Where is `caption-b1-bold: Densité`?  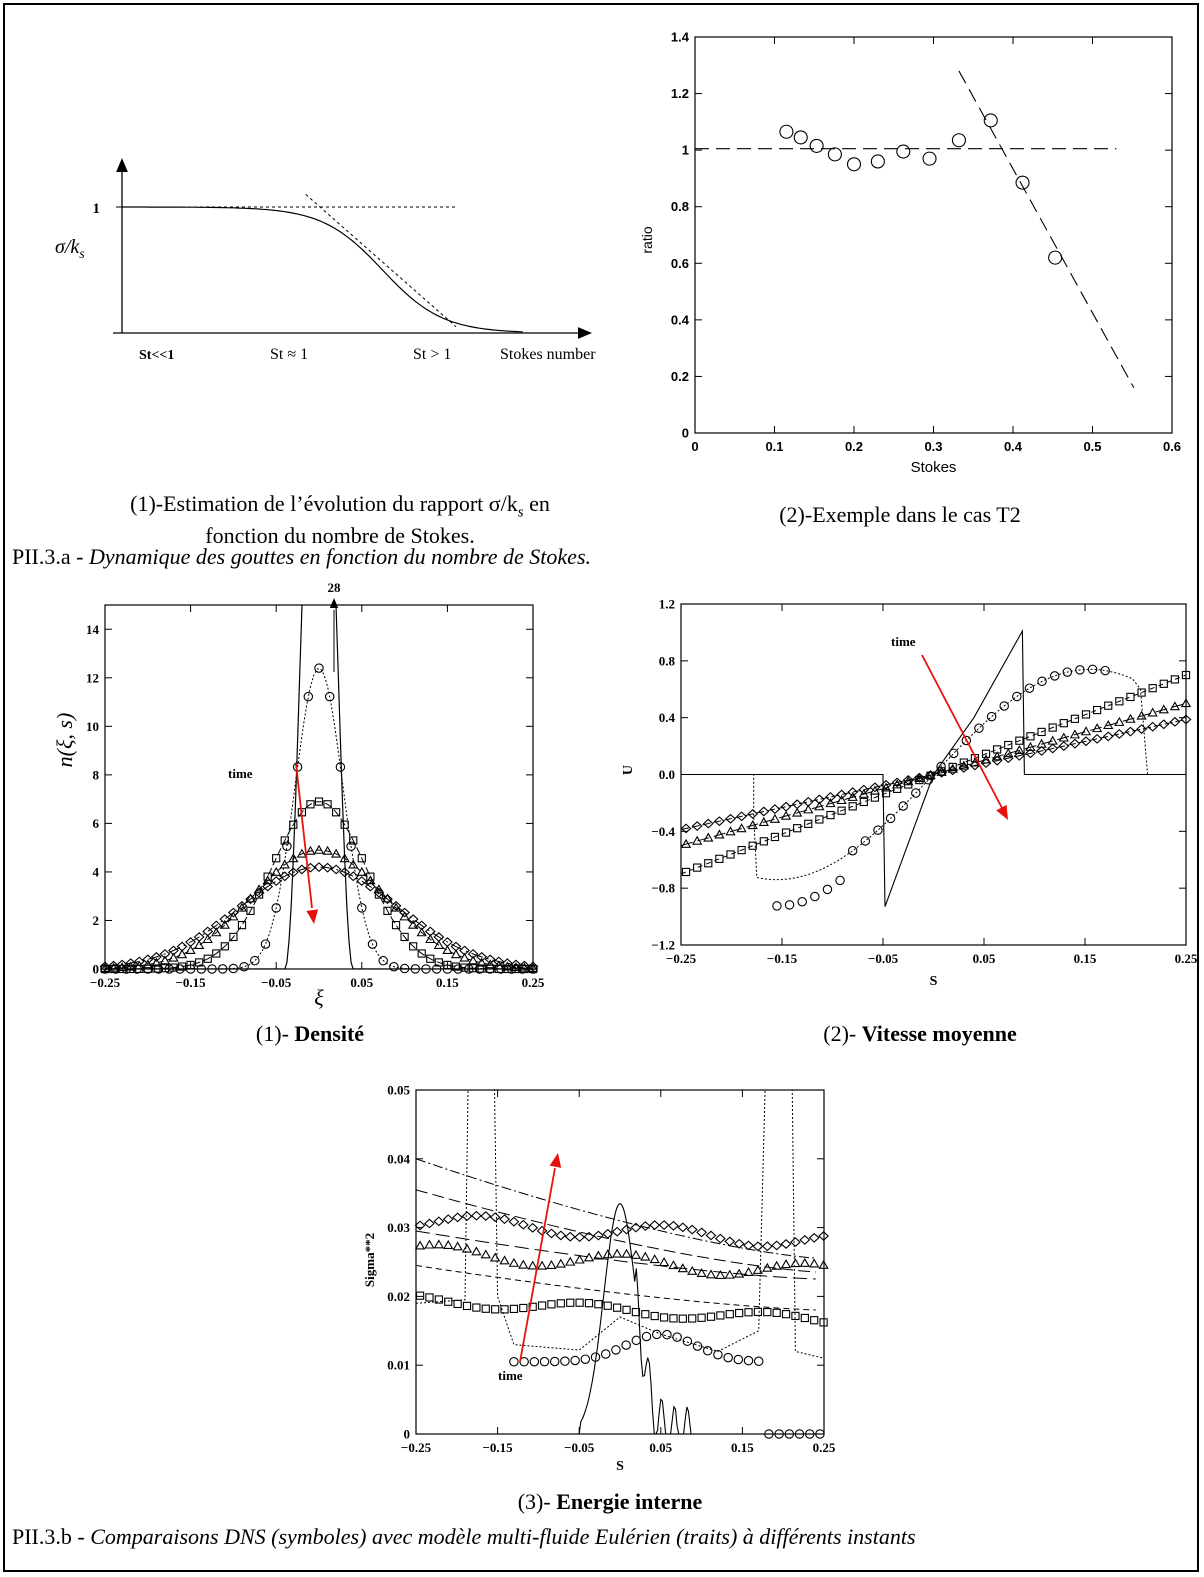 caption-b1-bold: Densité is located at coordinates (329, 1033).